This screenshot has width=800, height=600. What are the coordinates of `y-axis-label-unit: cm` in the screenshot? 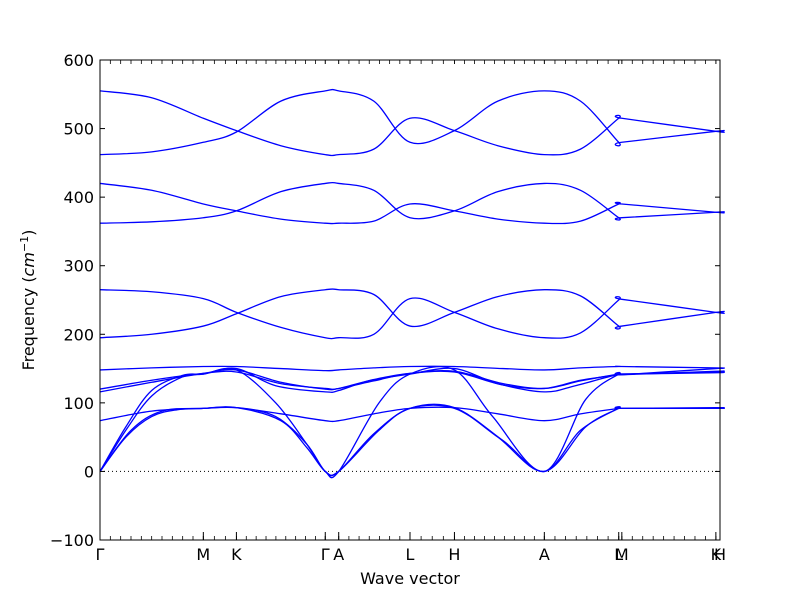 It's located at (28, 264).